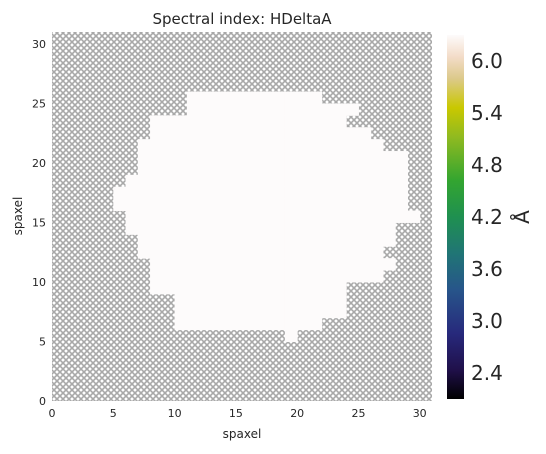  What do you see at coordinates (39, 163) in the screenshot?
I see `y-tick-label: 20` at bounding box center [39, 163].